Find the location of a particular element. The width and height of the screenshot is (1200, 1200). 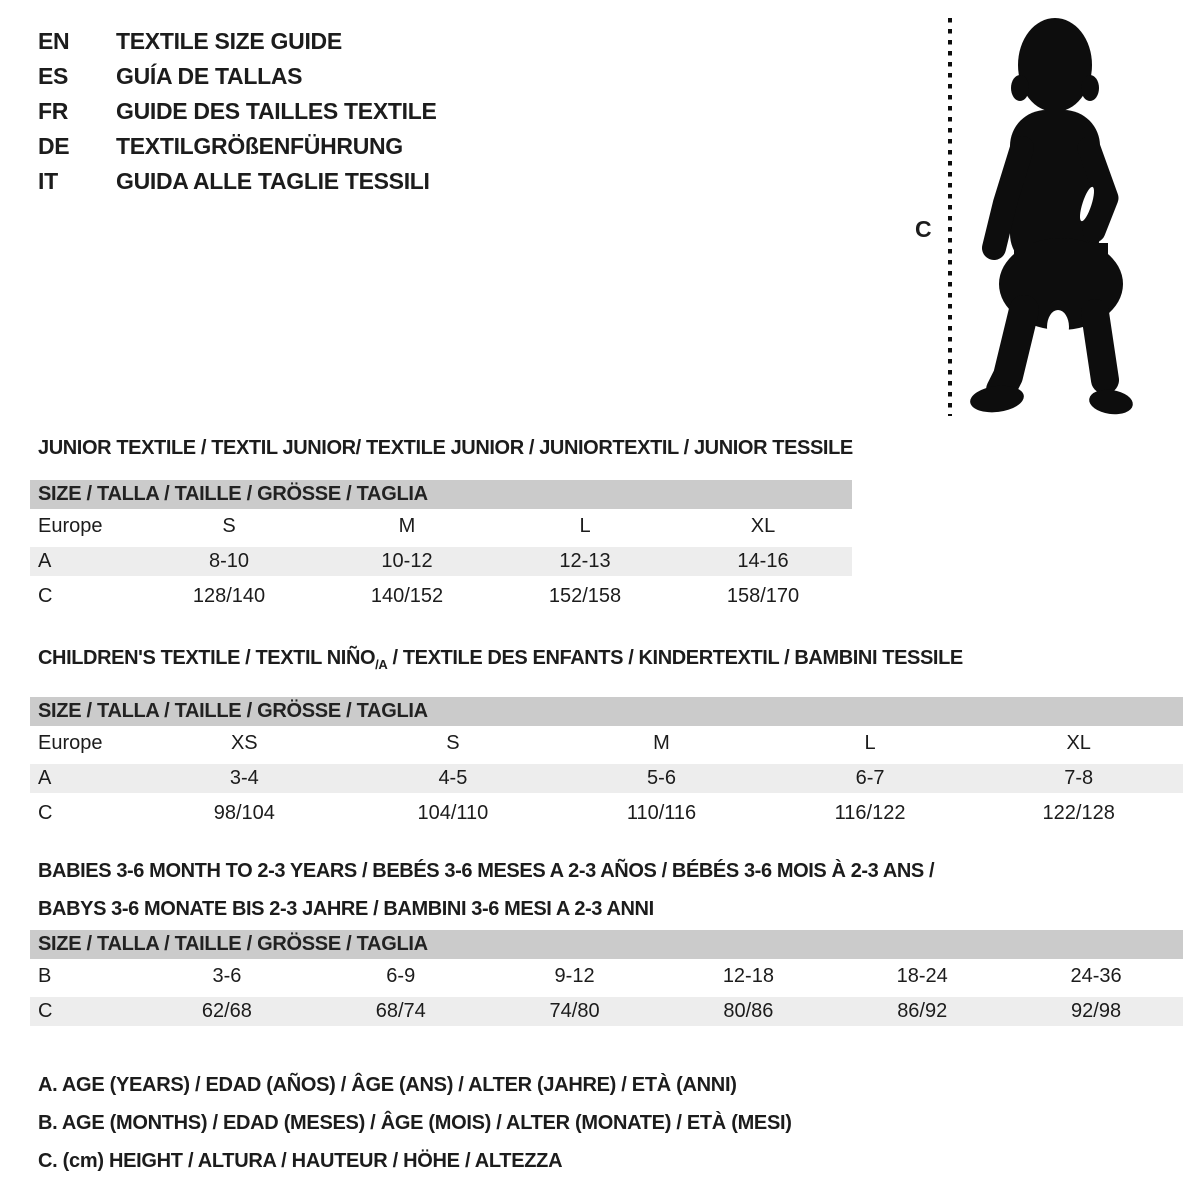

language-row-es: ES GUÍA DE TALLAS is located at coordinates (237, 76).